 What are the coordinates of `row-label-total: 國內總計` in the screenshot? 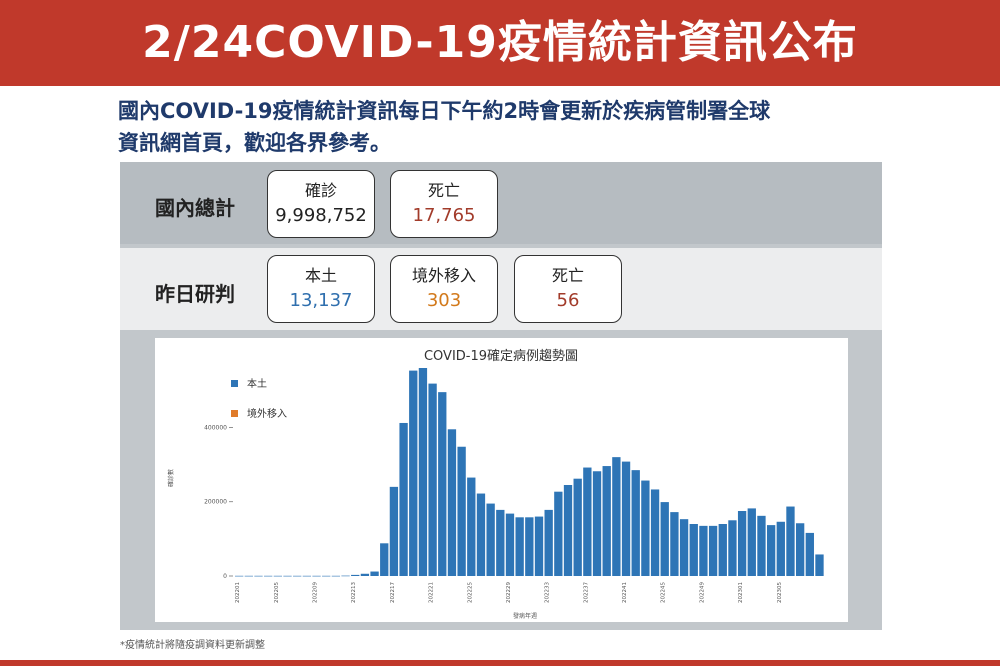 It's located at (195, 208).